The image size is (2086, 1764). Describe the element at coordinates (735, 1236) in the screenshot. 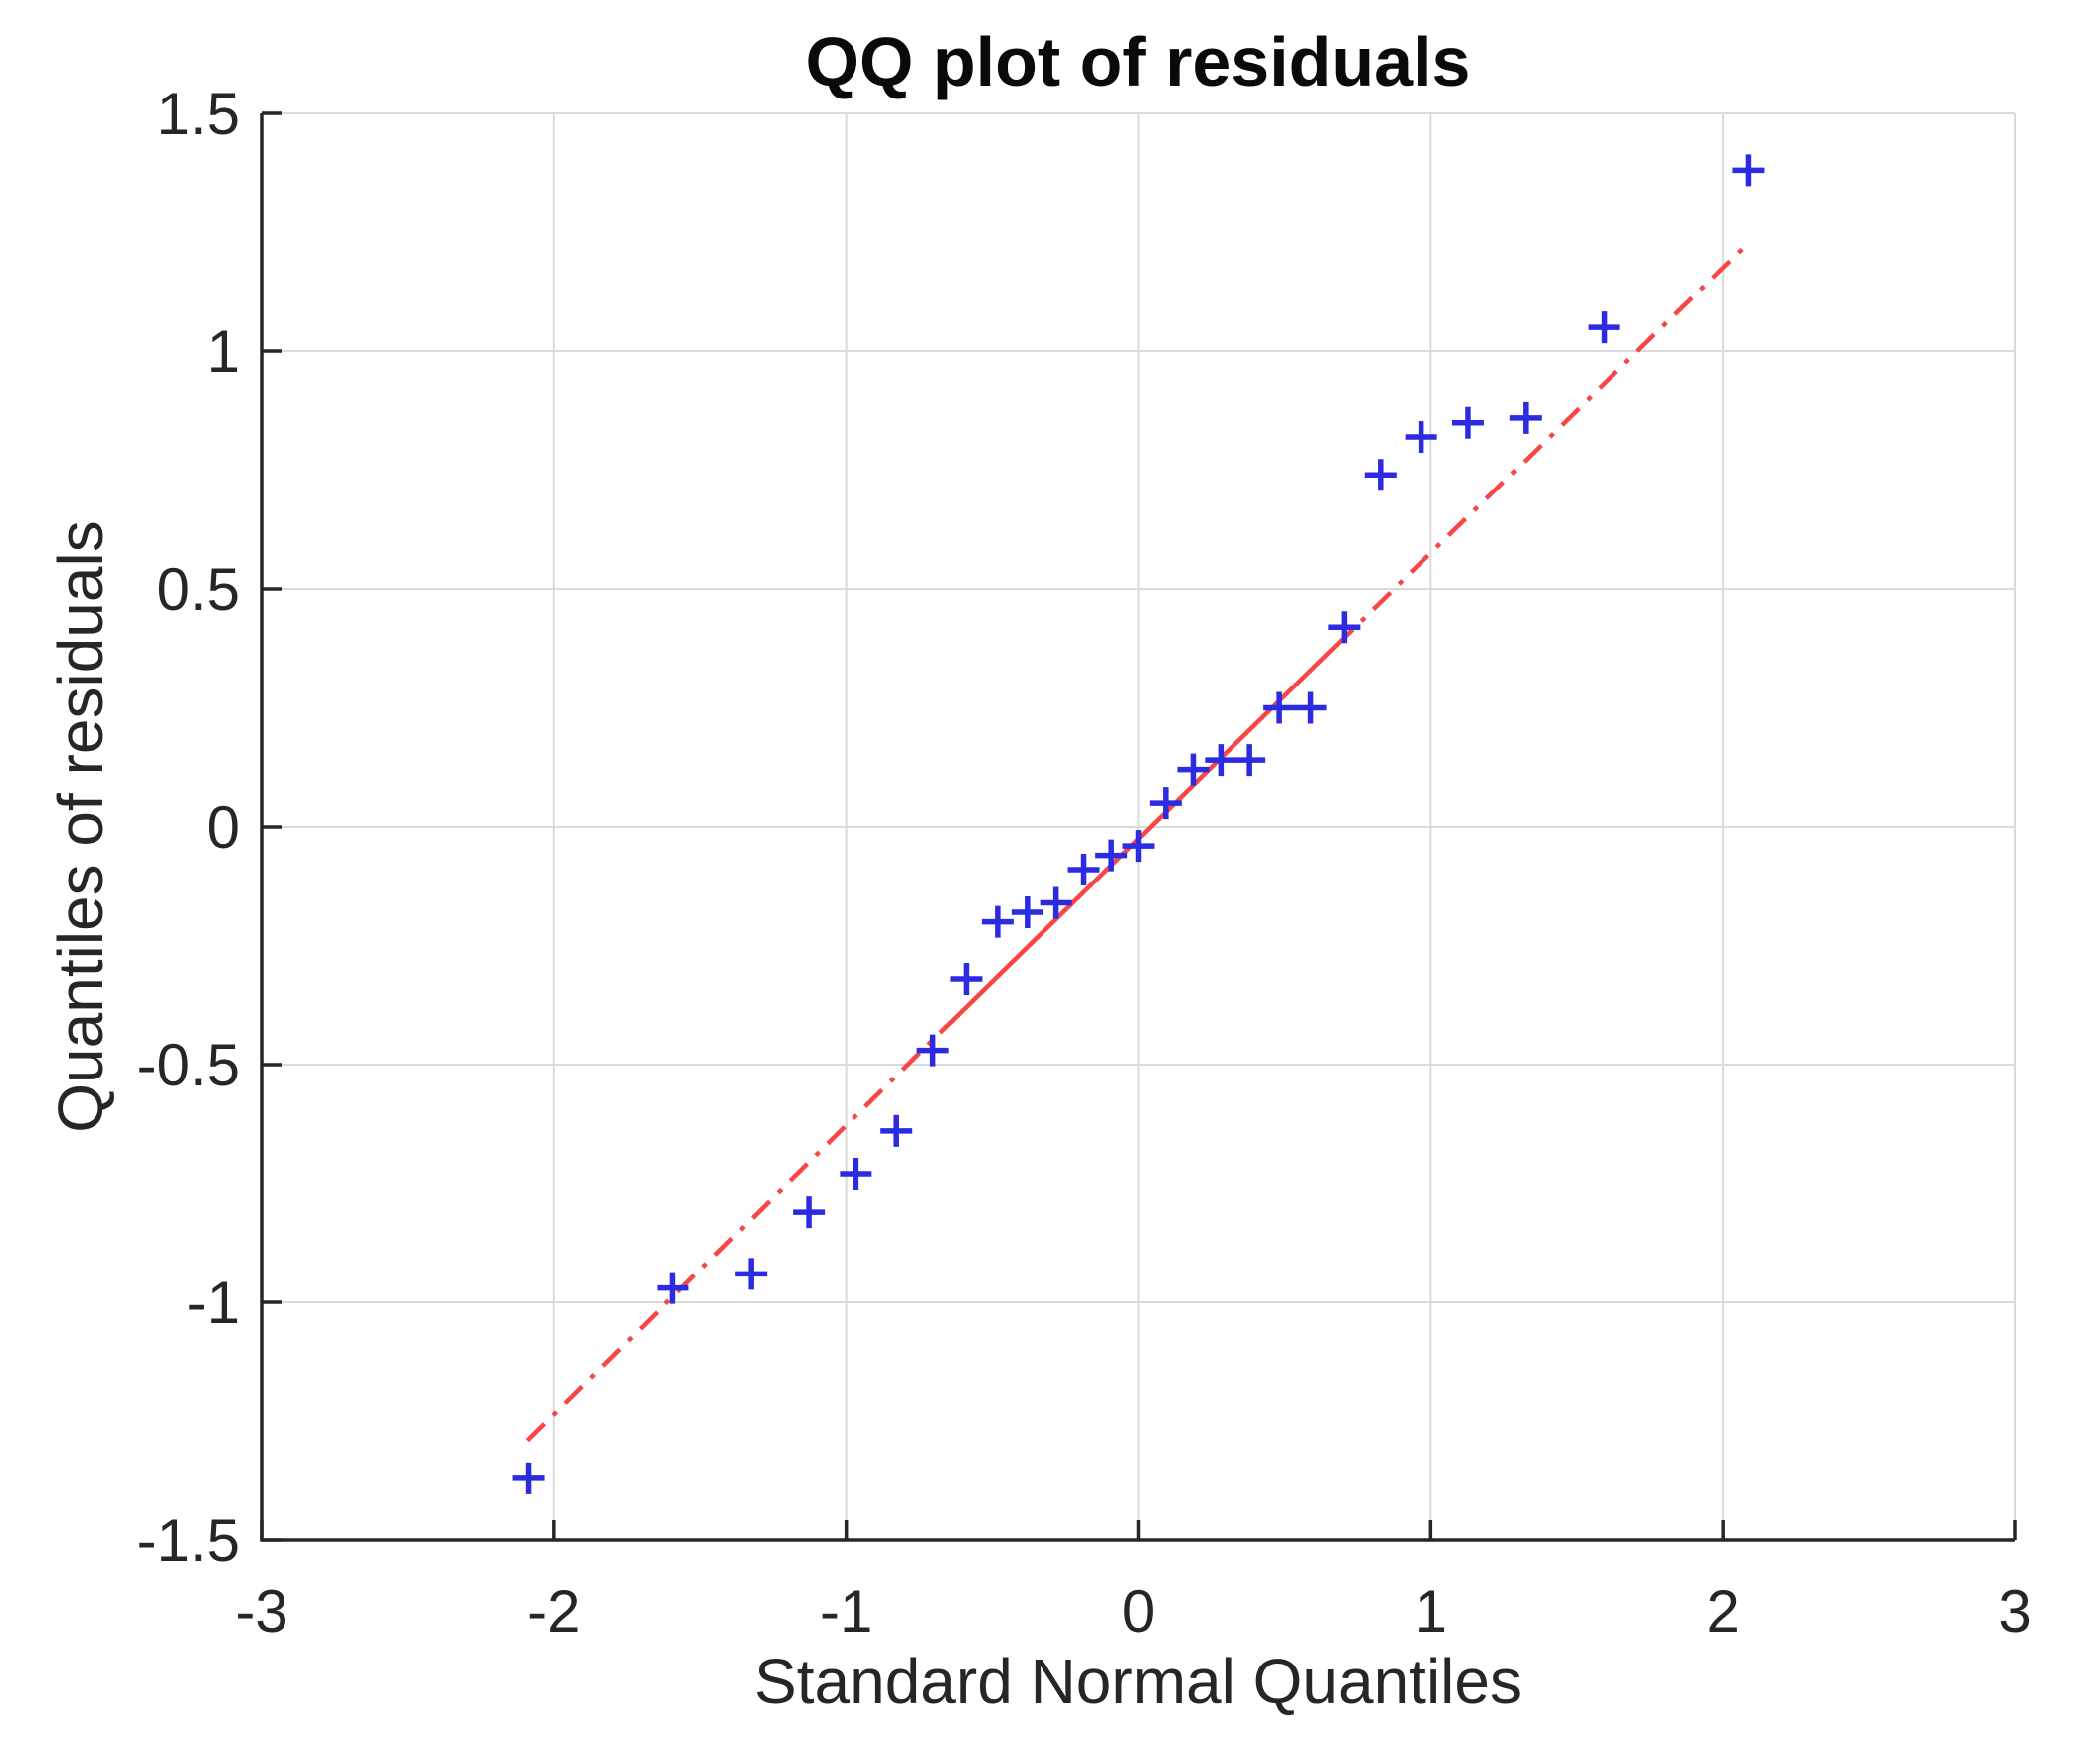

I see `reference-line-lower-dashed` at that location.